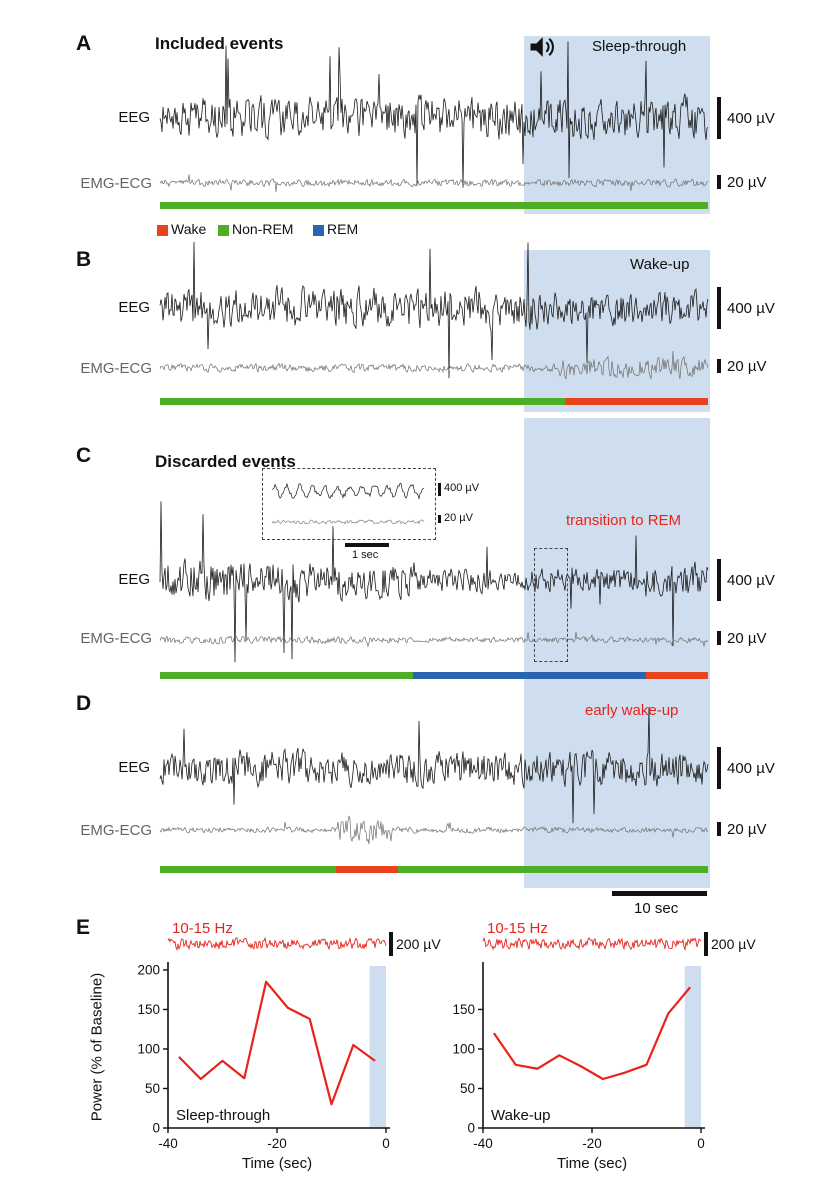 This screenshot has width=840, height=1200. What do you see at coordinates (367, 545) in the screenshot?
I see `inset-timescale-bar-1sec` at bounding box center [367, 545].